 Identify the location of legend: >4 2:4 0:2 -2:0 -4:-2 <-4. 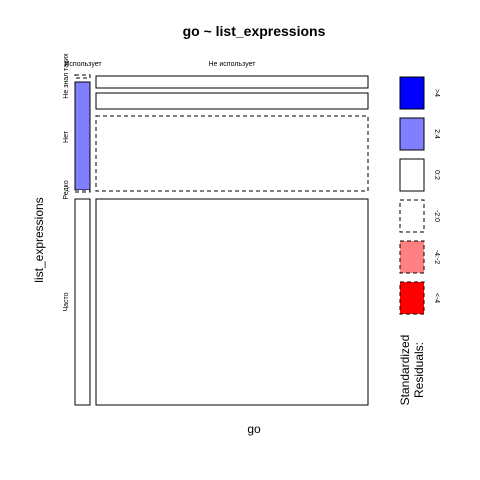
(419, 195).